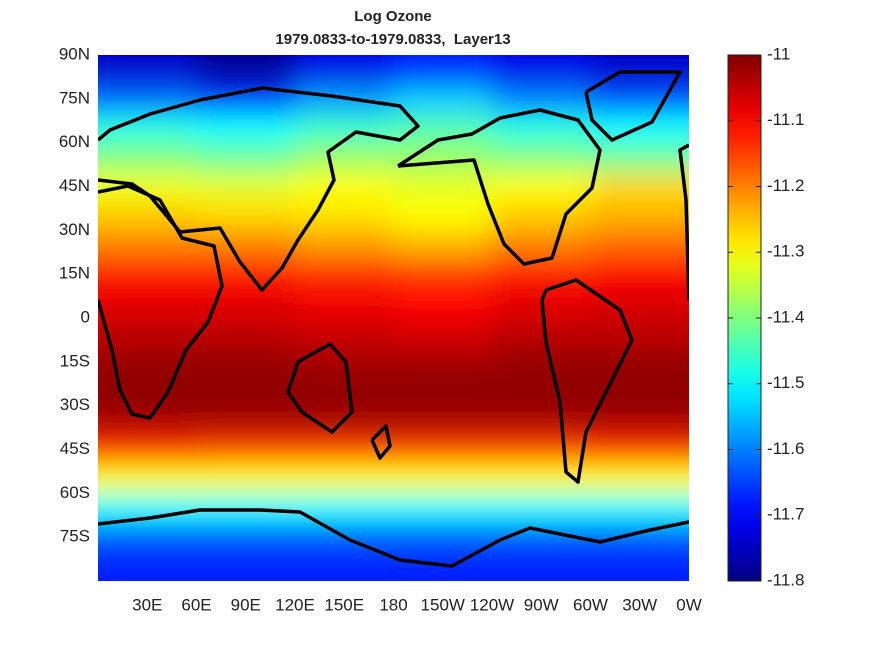  What do you see at coordinates (75, 360) in the screenshot?
I see `y-tick-label: 15S` at bounding box center [75, 360].